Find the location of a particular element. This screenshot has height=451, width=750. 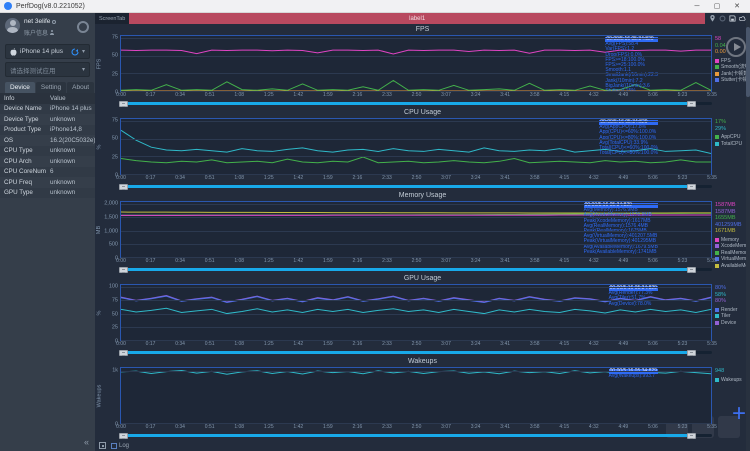

screen-tab: ScreenTab is located at coordinates (112, 18).